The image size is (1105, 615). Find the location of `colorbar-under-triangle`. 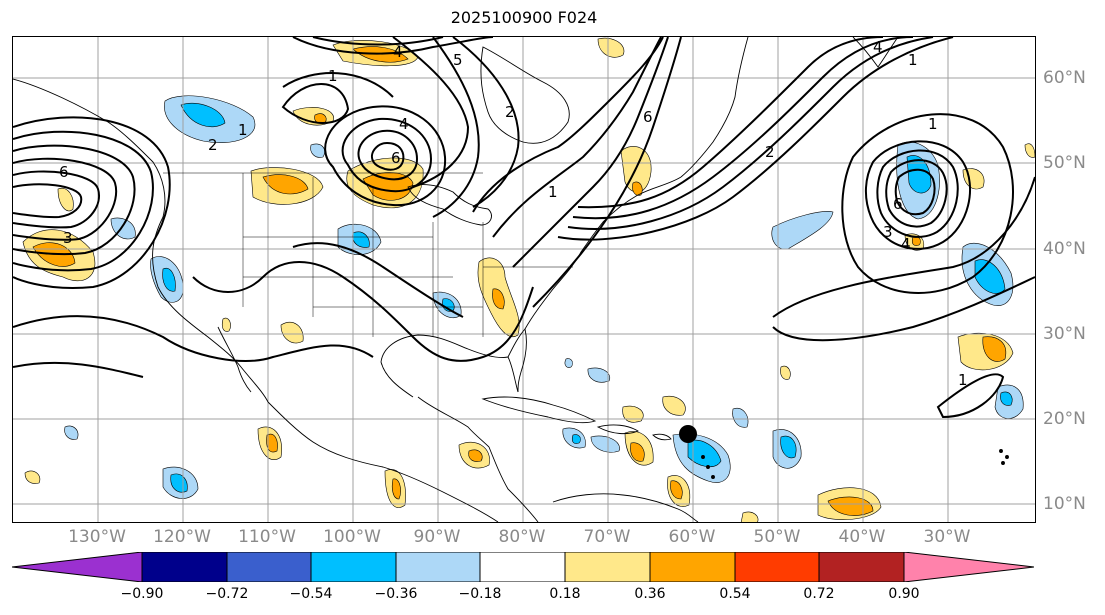

colorbar-under-triangle is located at coordinates (77, 567).